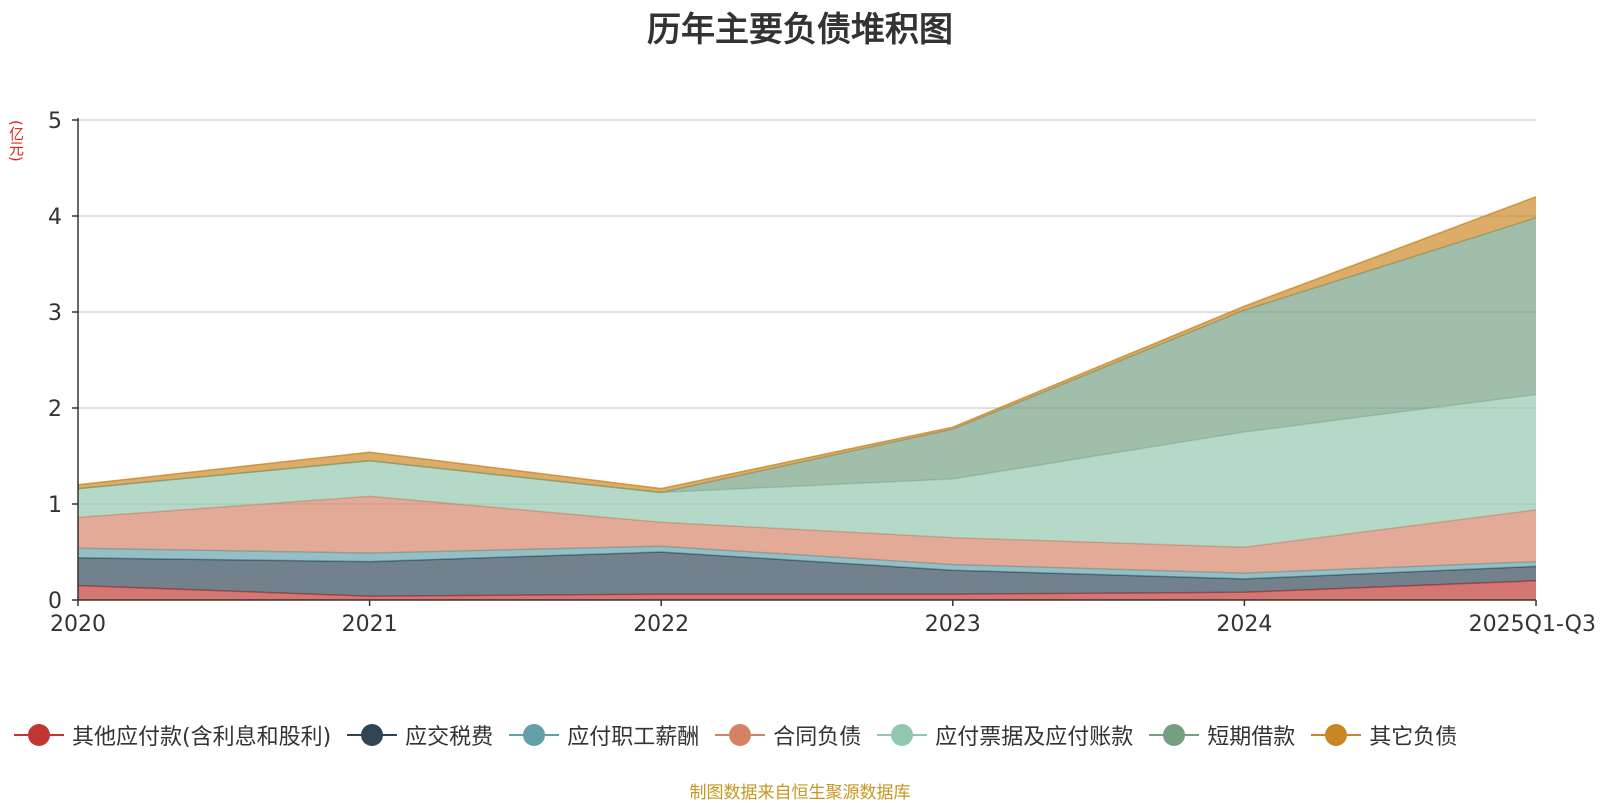 The width and height of the screenshot is (1600, 803). I want to click on legend-item-1: 应交税费, so click(420, 735).